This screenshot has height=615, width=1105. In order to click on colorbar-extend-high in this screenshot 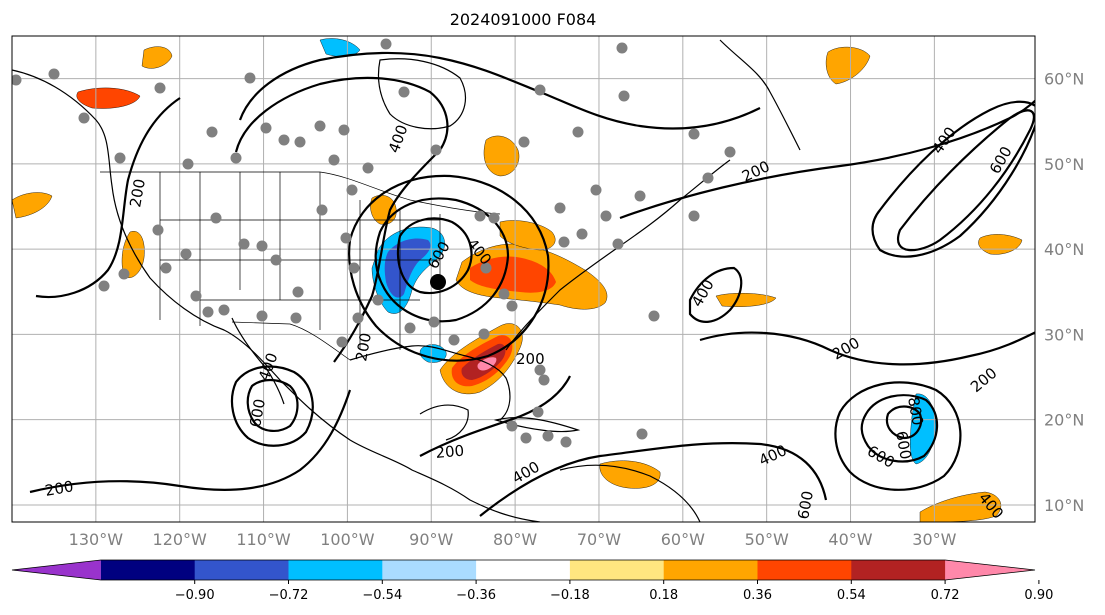, I will do `click(990, 570)`.